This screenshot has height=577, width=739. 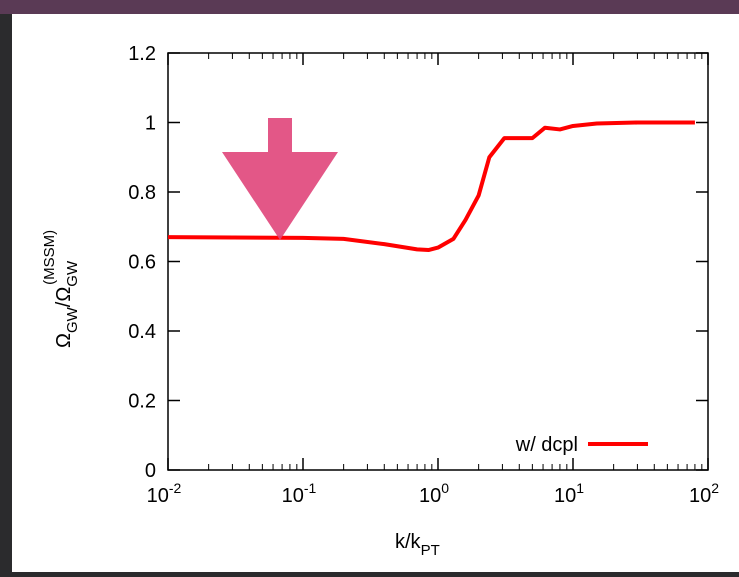 What do you see at coordinates (715, 488) in the screenshot?
I see `x-tick-exponent: 2` at bounding box center [715, 488].